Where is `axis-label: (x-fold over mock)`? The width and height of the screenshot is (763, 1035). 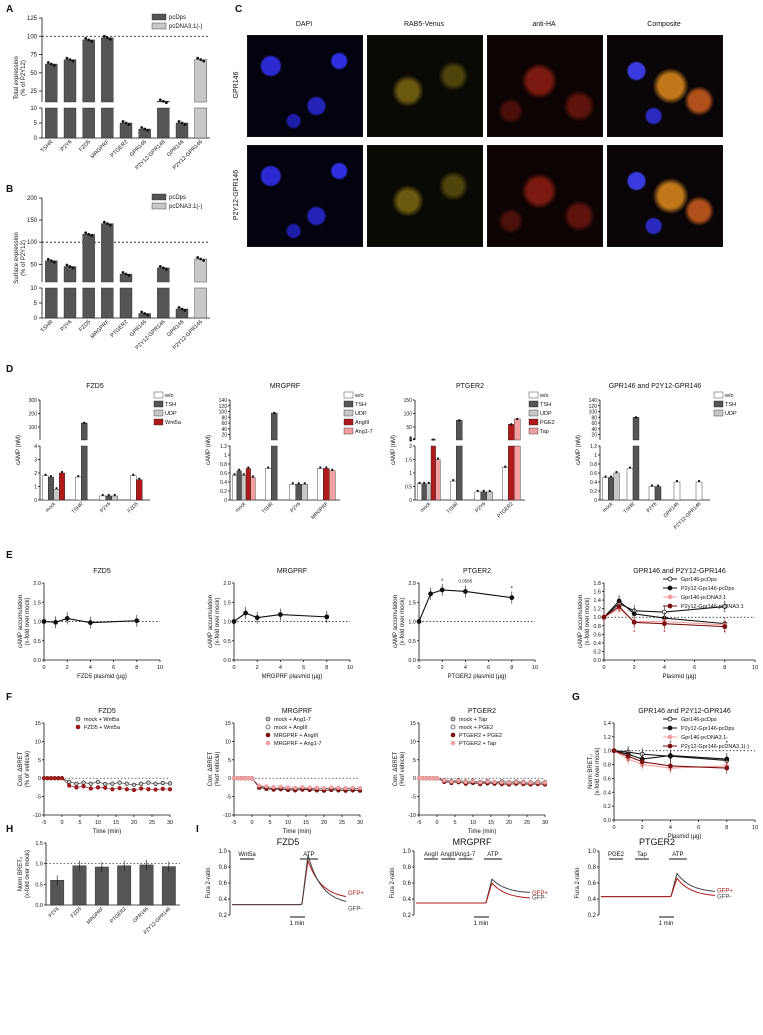 axis-label: (x-fold over mock) is located at coordinates (588, 621).